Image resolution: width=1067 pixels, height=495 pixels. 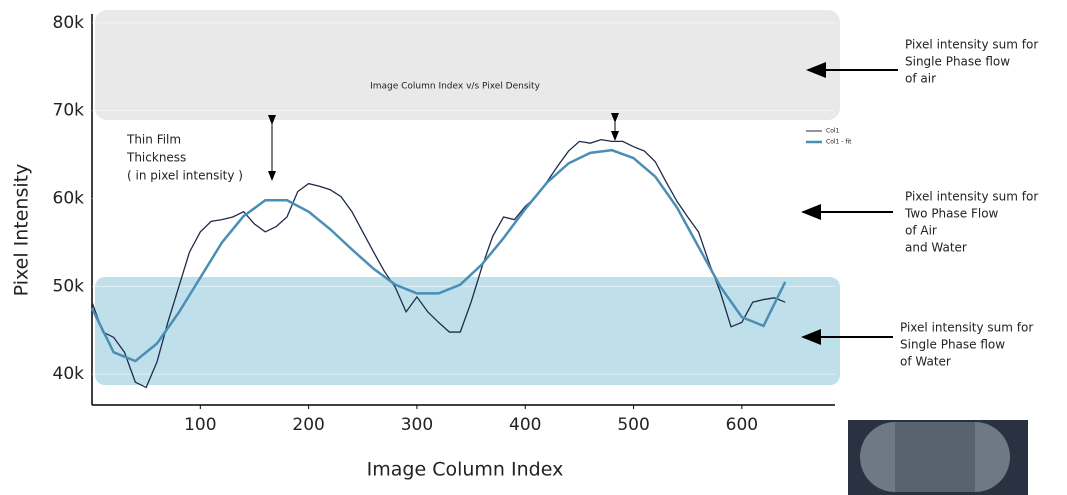 What do you see at coordinates (920, 79) in the screenshot?
I see `annotation: of air` at bounding box center [920, 79].